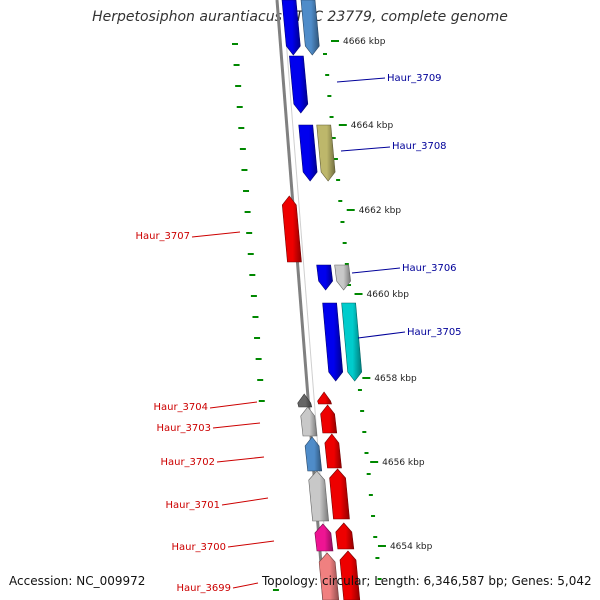  What do you see at coordinates (414, 78) in the screenshot?
I see `gene-label: Haur_3709` at bounding box center [414, 78].